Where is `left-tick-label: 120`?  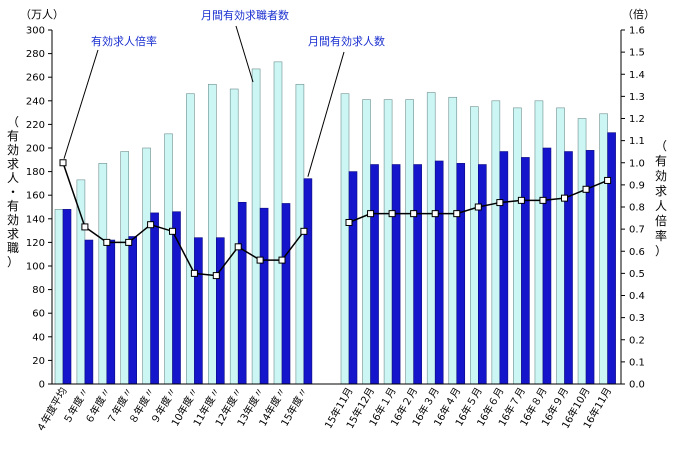
left-tick-label: 120 is located at coordinates (35, 243).